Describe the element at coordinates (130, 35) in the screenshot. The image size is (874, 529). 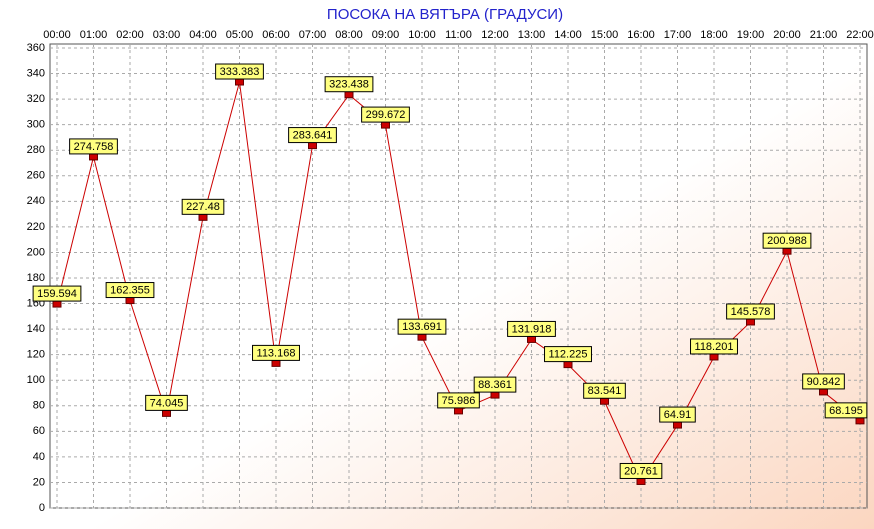
I see `x-tick-label: 02:00` at that location.